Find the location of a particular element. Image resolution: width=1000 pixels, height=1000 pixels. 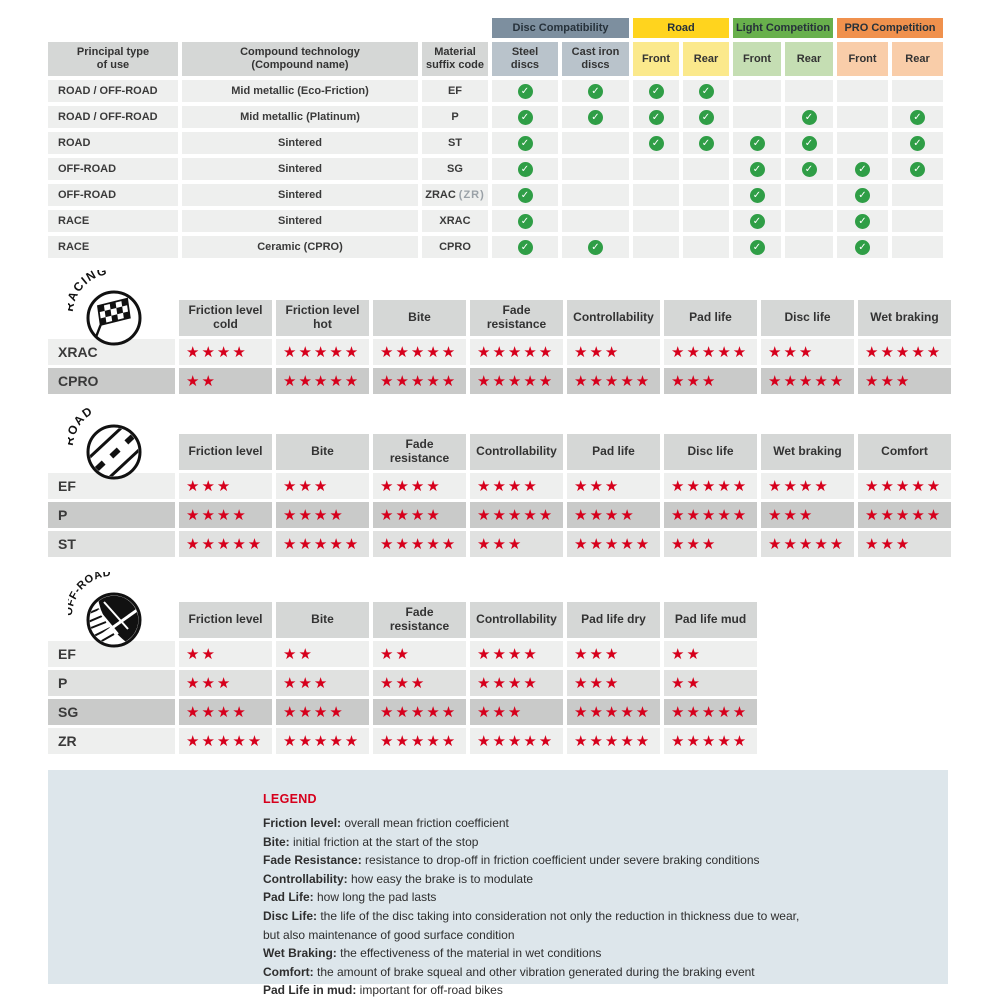

rating-column-header: Pad life is located at coordinates (613, 452).